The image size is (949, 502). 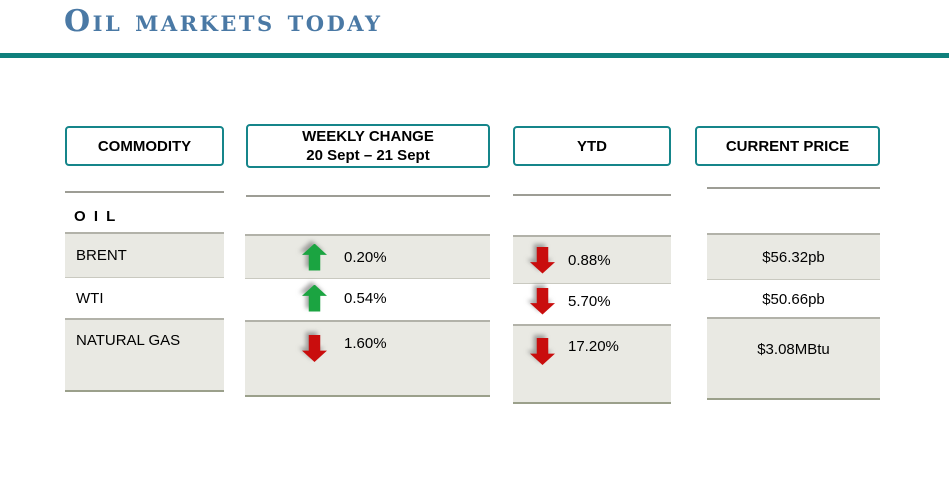 What do you see at coordinates (144, 355) in the screenshot?
I see `table-row-natural-gas-commodity-cell: NATURAL GAS` at bounding box center [144, 355].